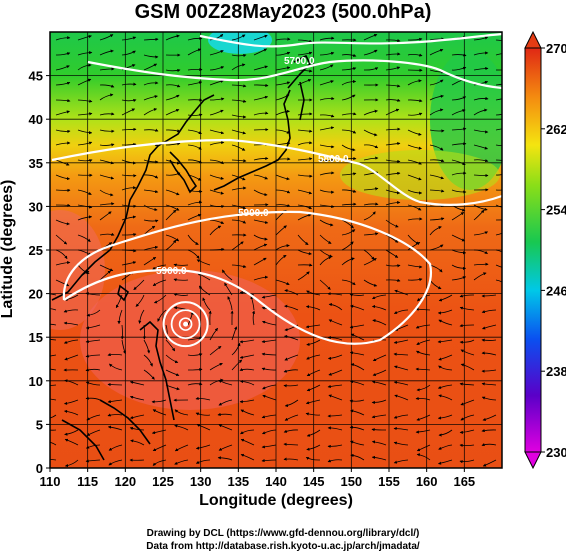 This screenshot has height=554, width=566. Describe the element at coordinates (253, 213) in the screenshot. I see `contour-label: 5900.0` at that location.